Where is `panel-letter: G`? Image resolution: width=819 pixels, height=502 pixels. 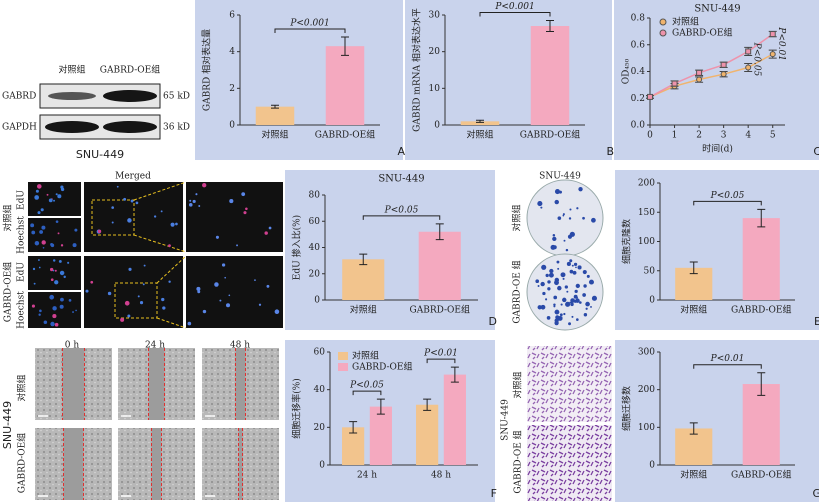 panel-letter: G is located at coordinates (815, 493).